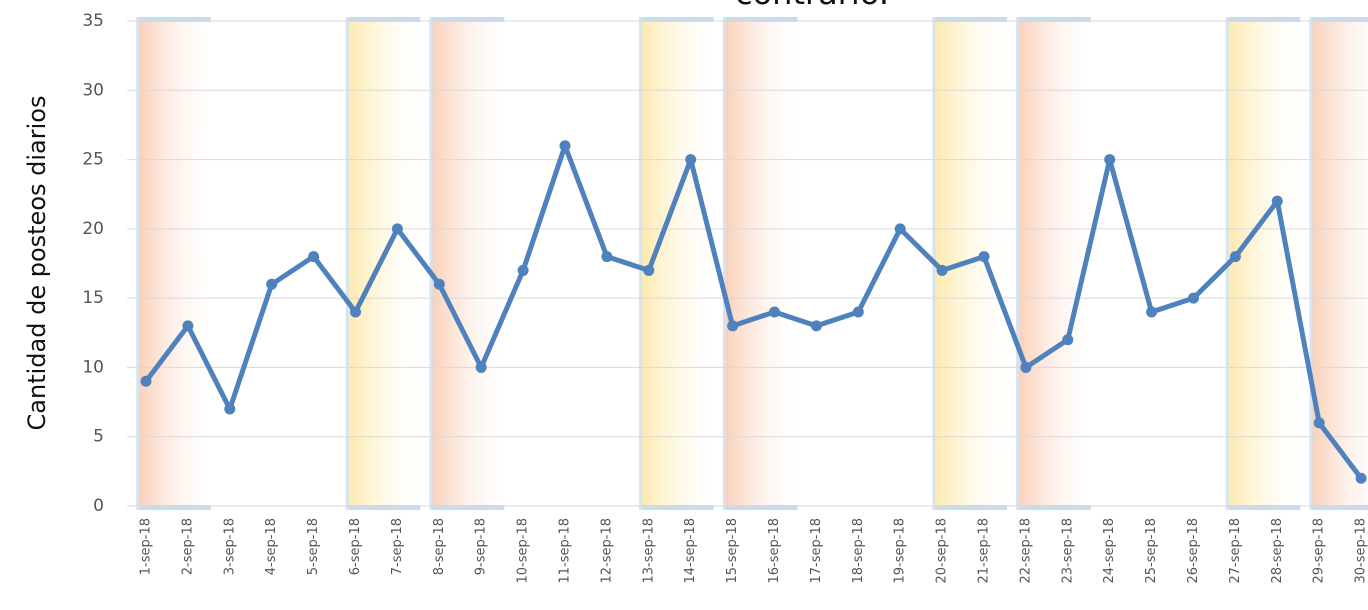 The height and width of the screenshot is (610, 1368). What do you see at coordinates (900, 551) in the screenshot?
I see `x-tick-label: 19-sep-18` at bounding box center [900, 551].